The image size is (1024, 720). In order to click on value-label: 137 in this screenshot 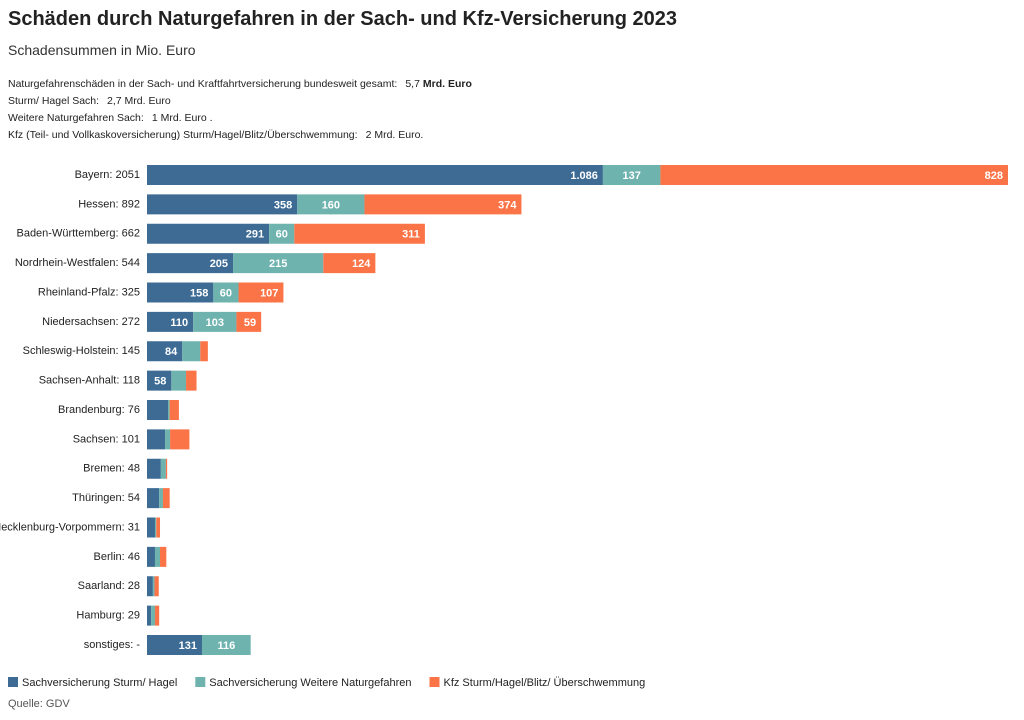, I will do `click(631, 176)`.